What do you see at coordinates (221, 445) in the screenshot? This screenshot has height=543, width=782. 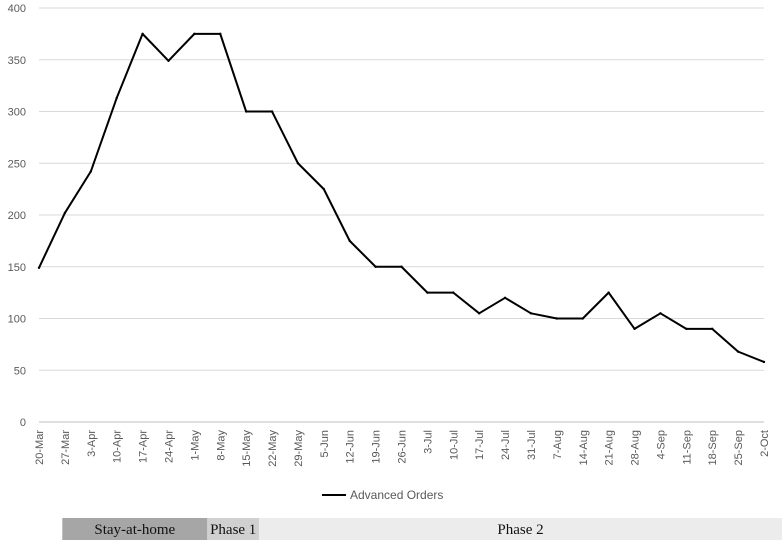 I see `x-tick-label: 8-May` at bounding box center [221, 445].